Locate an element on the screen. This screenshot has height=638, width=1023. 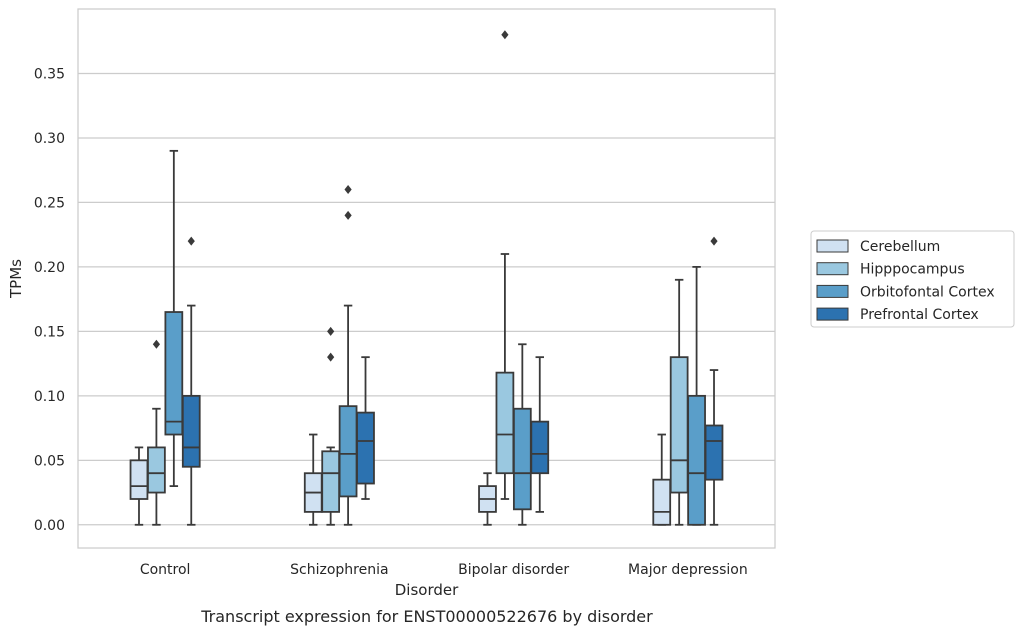
y-tick-label: 0.00 is located at coordinates (49, 526).